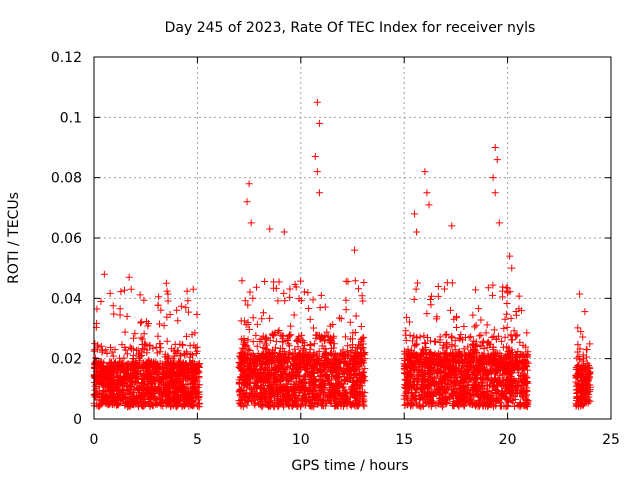 This screenshot has height=480, width=640. What do you see at coordinates (14, 238) in the screenshot?
I see `y-axis-label: ROTI / TECUs` at bounding box center [14, 238].